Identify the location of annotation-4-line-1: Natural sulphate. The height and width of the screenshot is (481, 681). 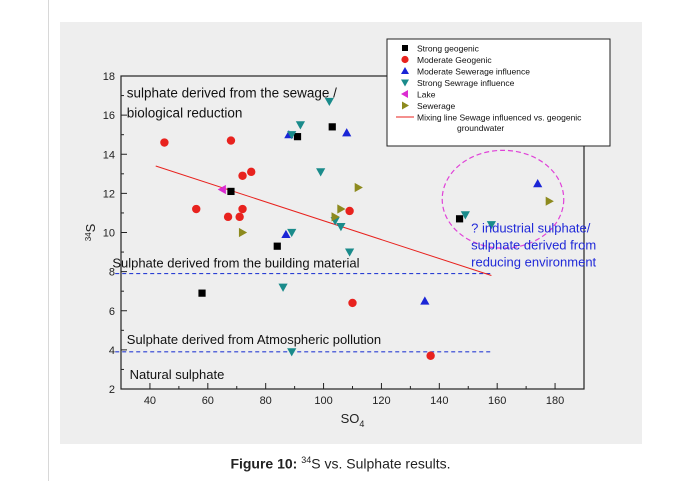
(177, 374).